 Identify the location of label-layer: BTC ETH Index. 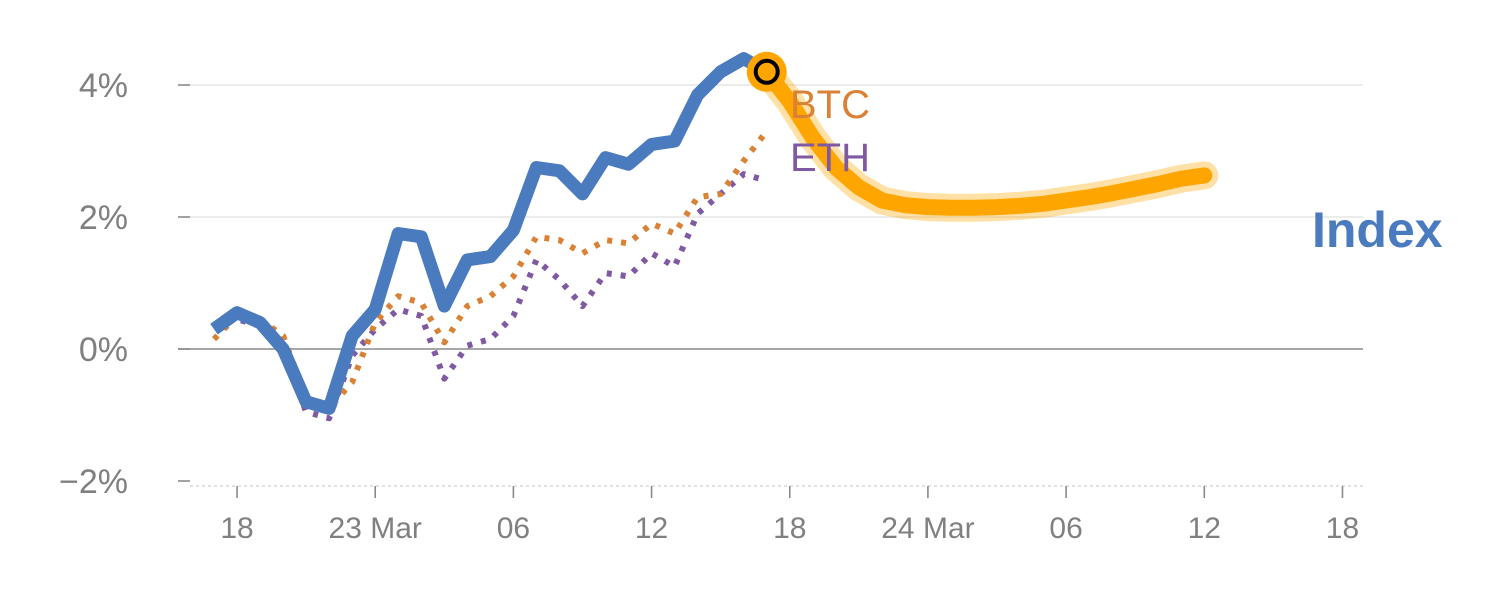
(1116, 170).